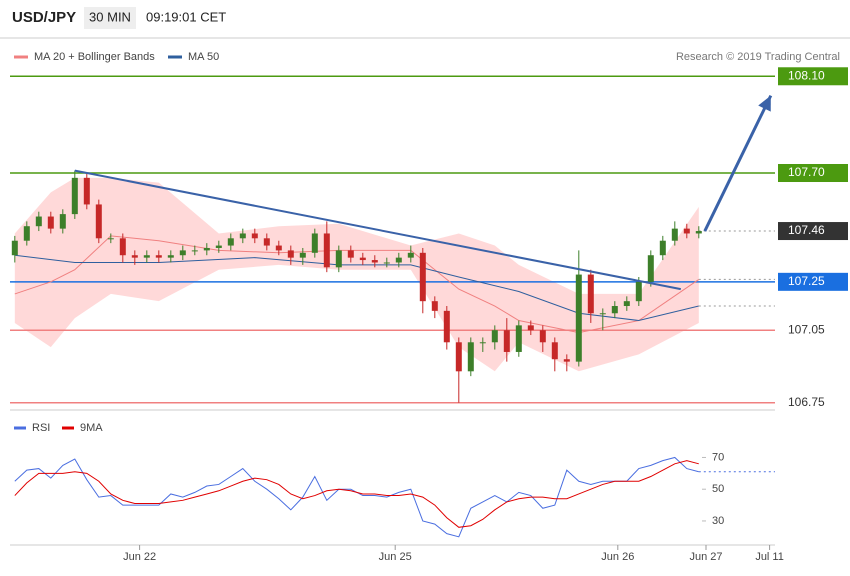 This screenshot has width=850, height=576. What do you see at coordinates (718, 489) in the screenshot?
I see `y-tick-label: 50` at bounding box center [718, 489].